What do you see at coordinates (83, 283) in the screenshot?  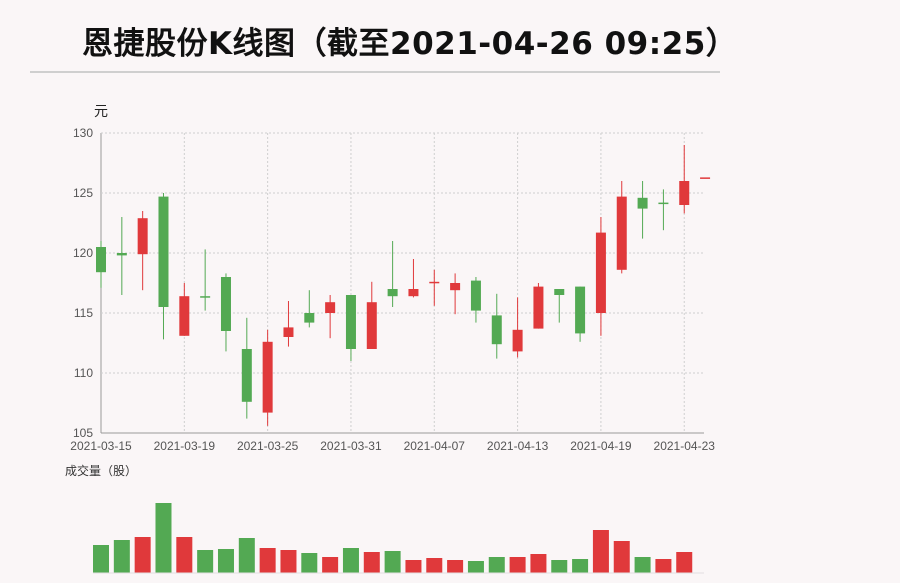 I see `y-axis-ticks: 105 110 115 120 125 130` at bounding box center [83, 283].